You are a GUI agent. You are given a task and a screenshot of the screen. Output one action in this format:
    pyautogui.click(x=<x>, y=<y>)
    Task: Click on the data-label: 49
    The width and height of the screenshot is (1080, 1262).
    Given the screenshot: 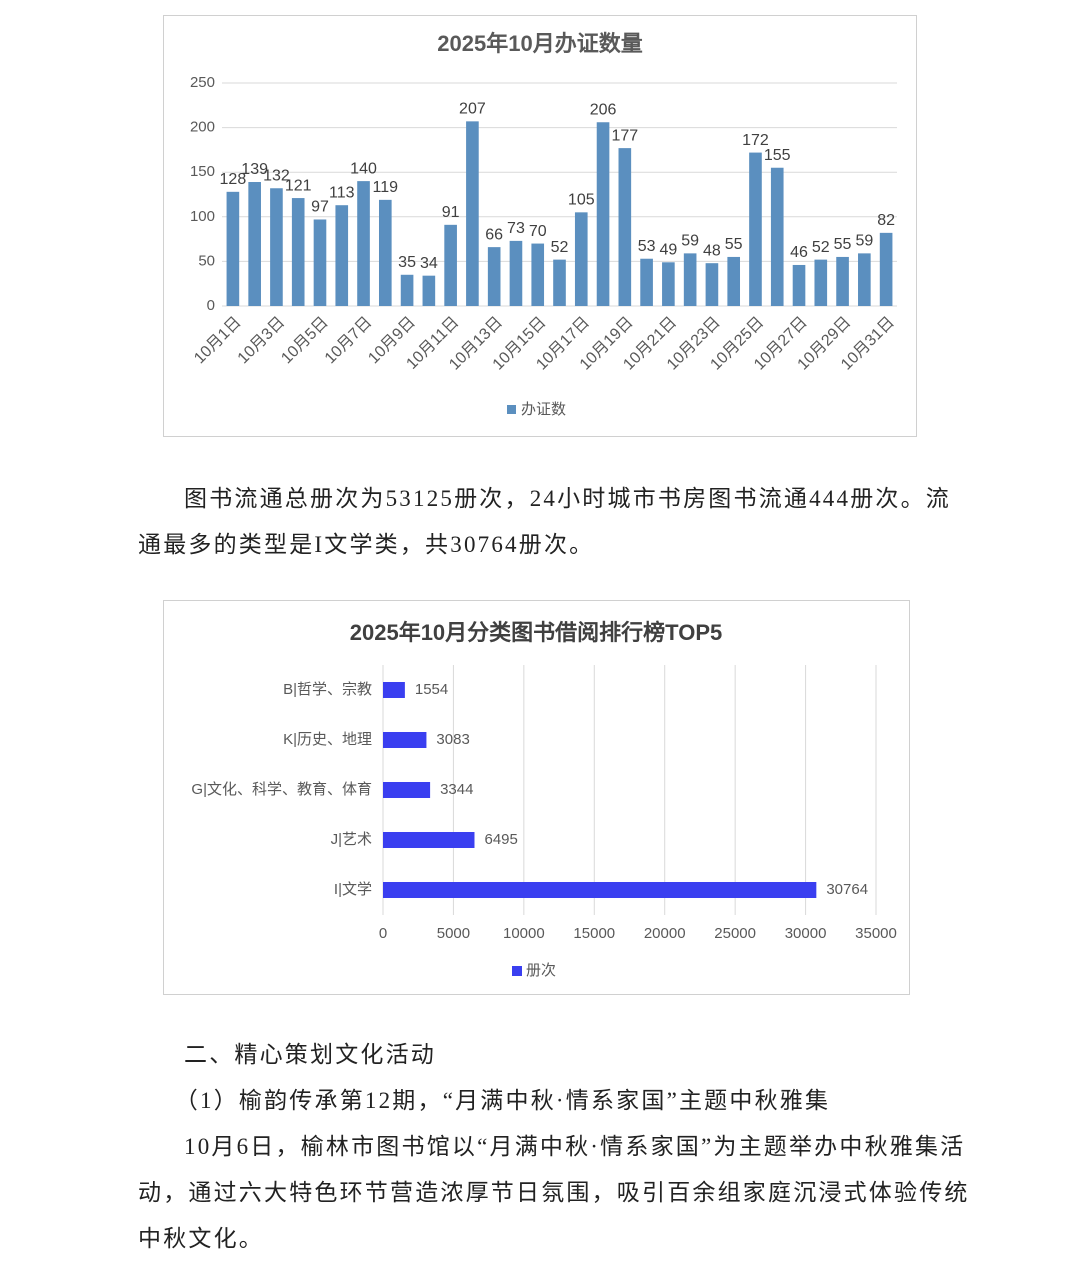 What is the action you would take?
    pyautogui.click(x=668, y=250)
    